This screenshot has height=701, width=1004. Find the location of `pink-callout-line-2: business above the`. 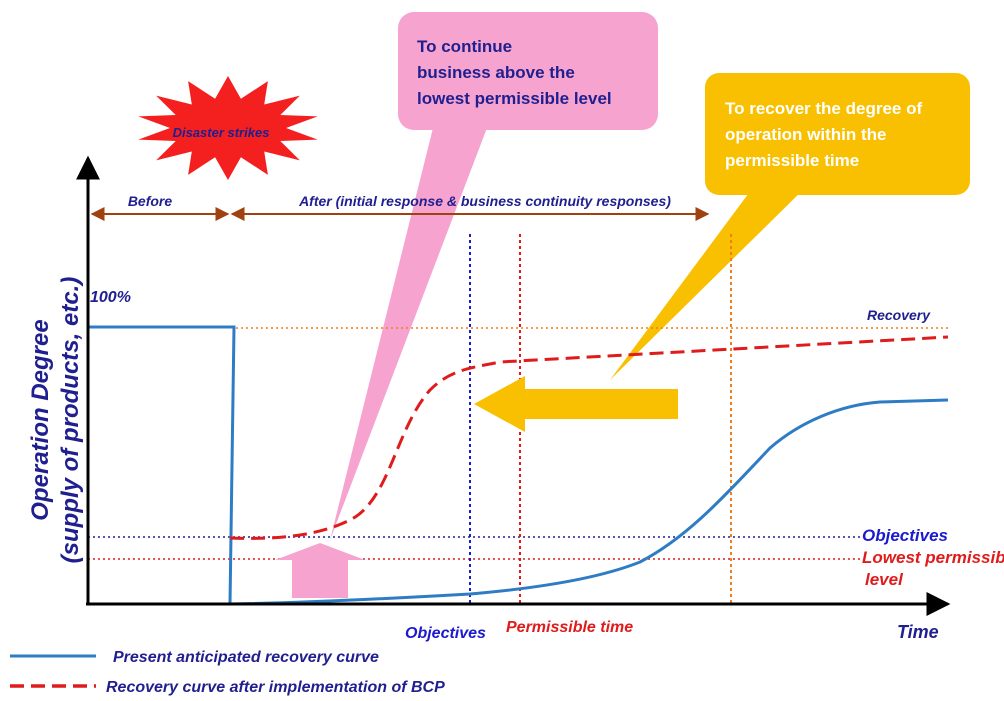

pink-callout-line-2: business above the is located at coordinates (496, 72).